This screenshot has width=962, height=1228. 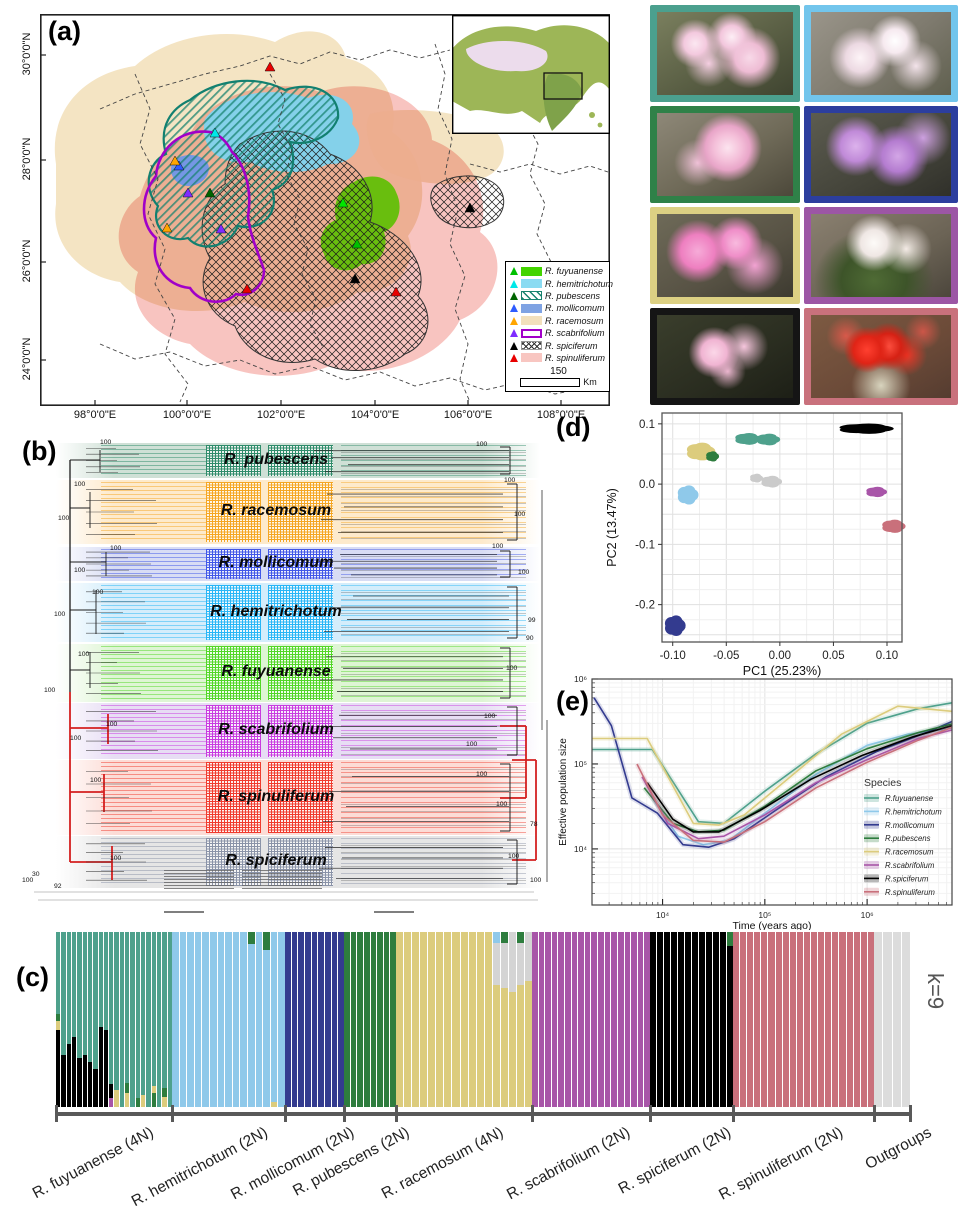 What do you see at coordinates (558, 382) in the screenshot?
I see `scale-bar-row: Km` at bounding box center [558, 382].